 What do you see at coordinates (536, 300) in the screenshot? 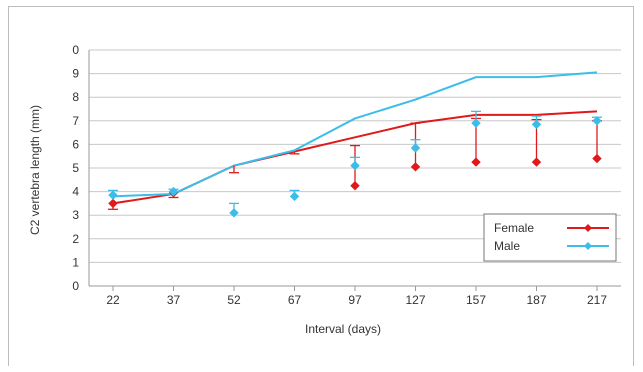
I see `x-tick-label: 187` at bounding box center [536, 300].